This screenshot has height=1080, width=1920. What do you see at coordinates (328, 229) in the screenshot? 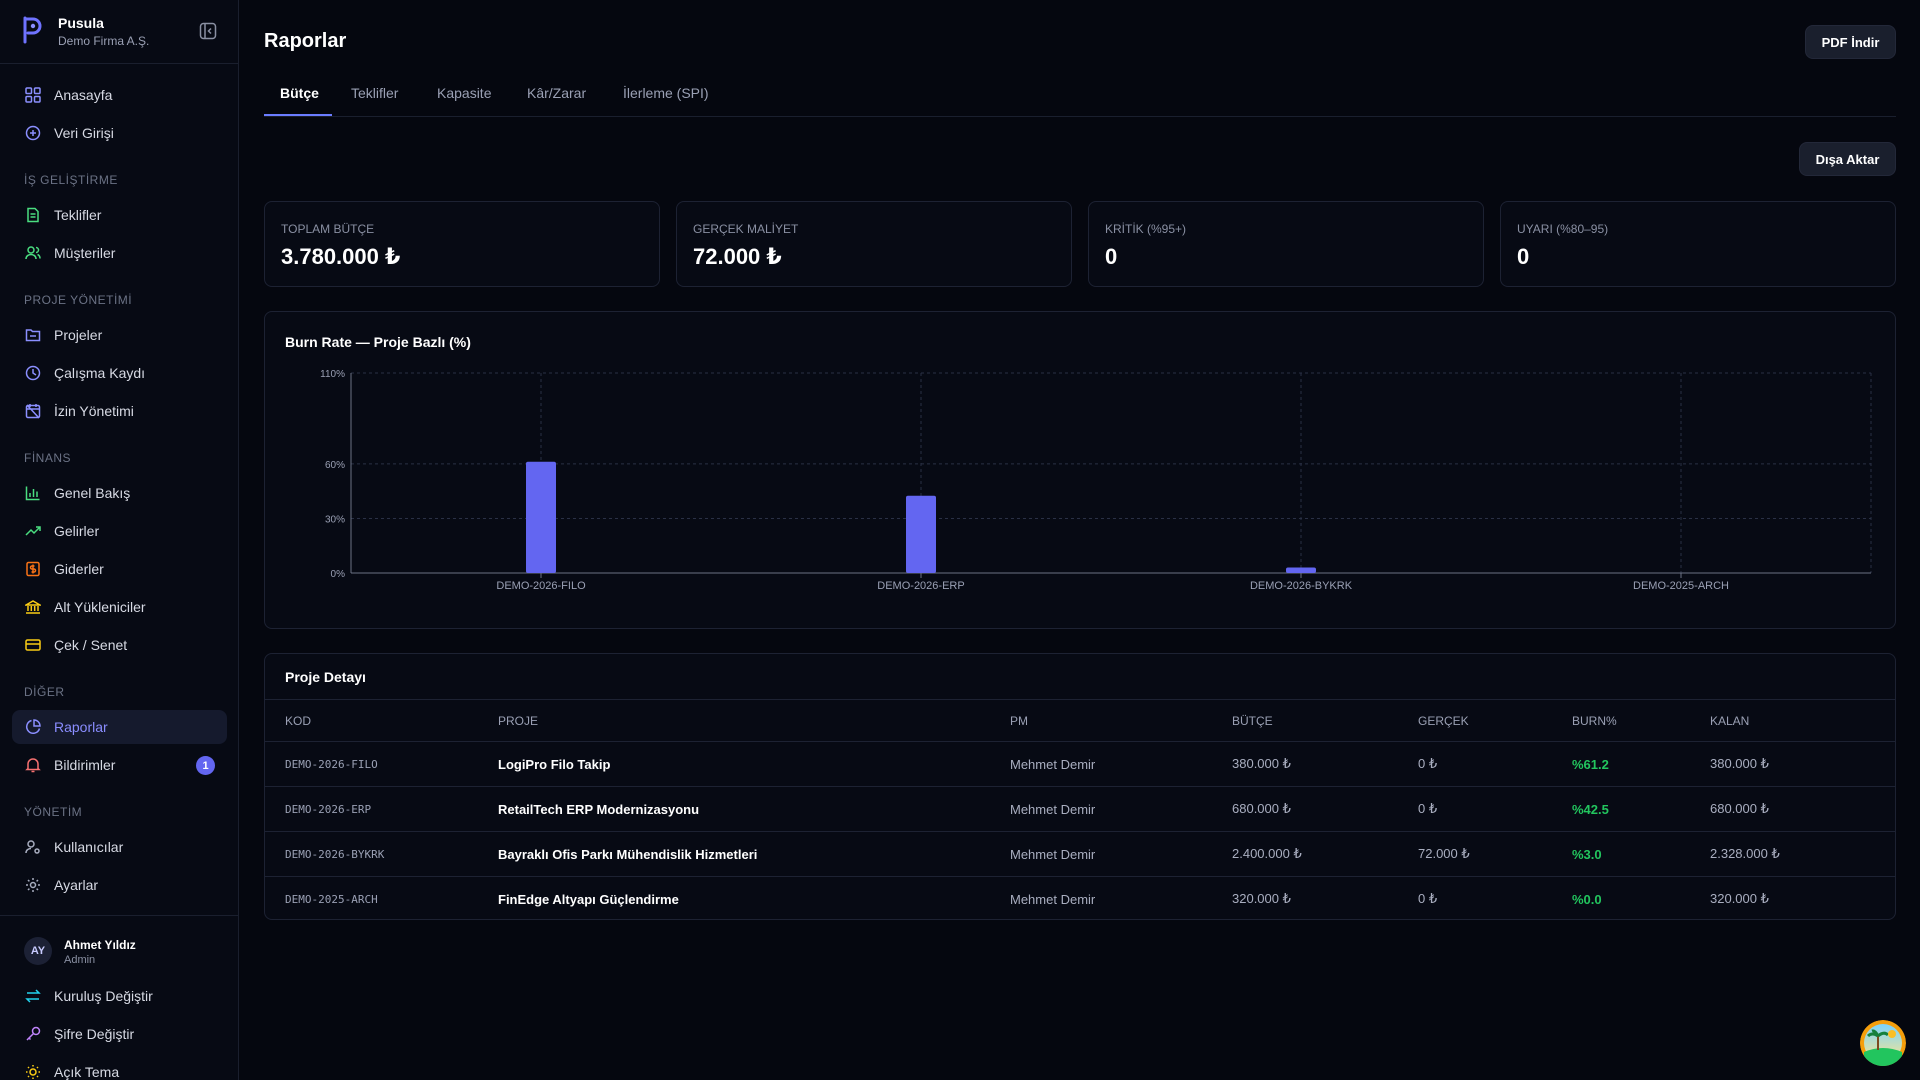
I see `stat-label: TOPLAM BÜTÇE` at bounding box center [328, 229].